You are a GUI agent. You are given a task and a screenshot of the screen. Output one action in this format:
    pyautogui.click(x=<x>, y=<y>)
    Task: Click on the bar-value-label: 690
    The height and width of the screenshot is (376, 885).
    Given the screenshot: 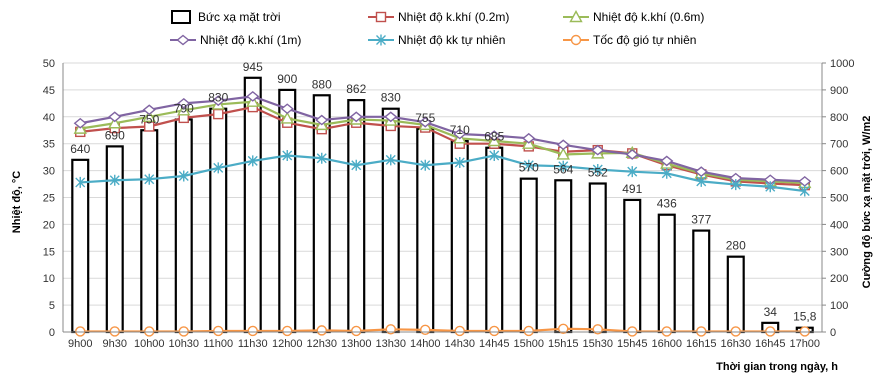 What is the action you would take?
    pyautogui.click(x=115, y=135)
    